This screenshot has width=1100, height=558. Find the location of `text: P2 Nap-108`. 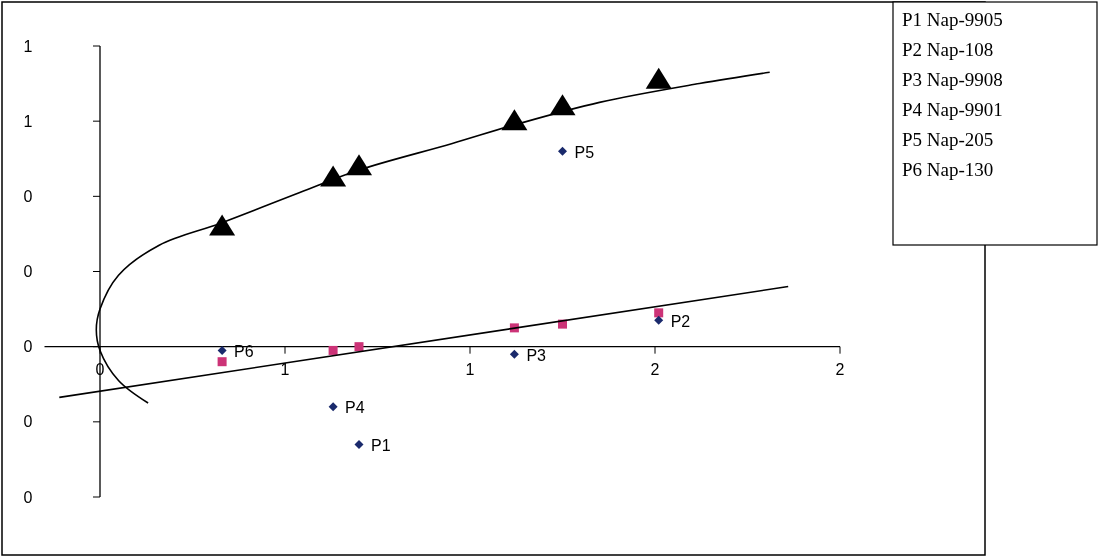

text: P2 Nap-108 is located at coordinates (948, 49).